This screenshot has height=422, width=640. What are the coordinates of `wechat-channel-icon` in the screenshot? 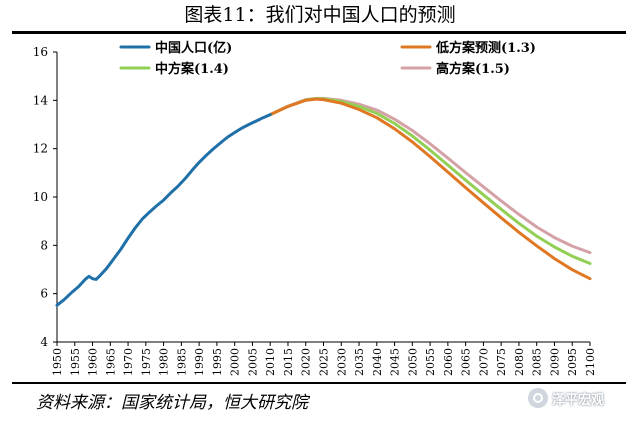 It's located at (538, 398).